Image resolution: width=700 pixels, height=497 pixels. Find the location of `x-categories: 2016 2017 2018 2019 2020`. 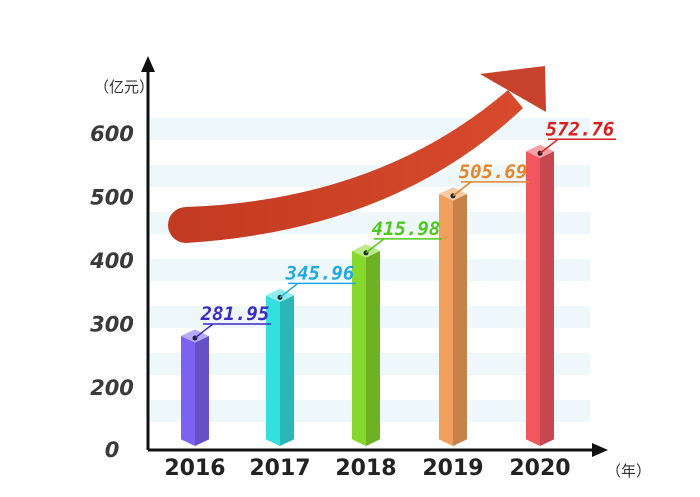

x-categories: 2016 2017 2018 2019 2020 is located at coordinates (367, 468).